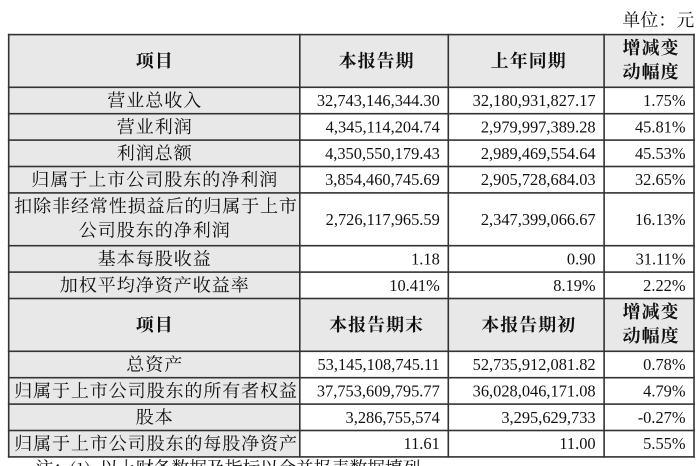  What do you see at coordinates (662, 417) in the screenshot?
I see `svg-text: -0.27%` at bounding box center [662, 417].